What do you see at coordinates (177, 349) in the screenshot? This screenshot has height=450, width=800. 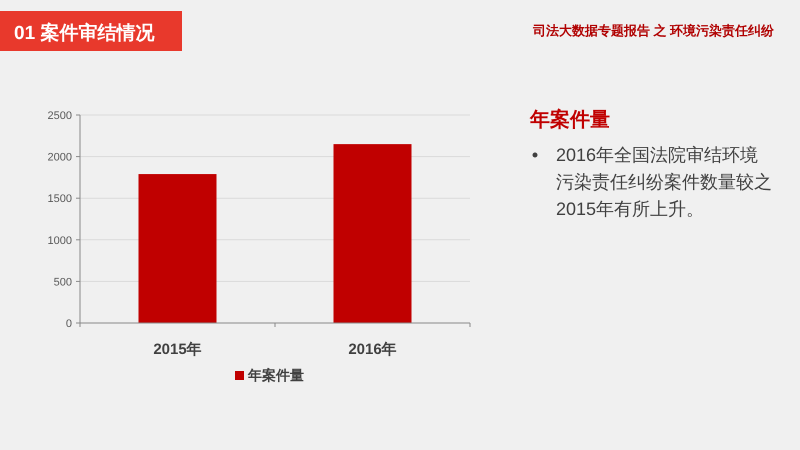 I see `x-tick-label: 2015年` at bounding box center [177, 349].